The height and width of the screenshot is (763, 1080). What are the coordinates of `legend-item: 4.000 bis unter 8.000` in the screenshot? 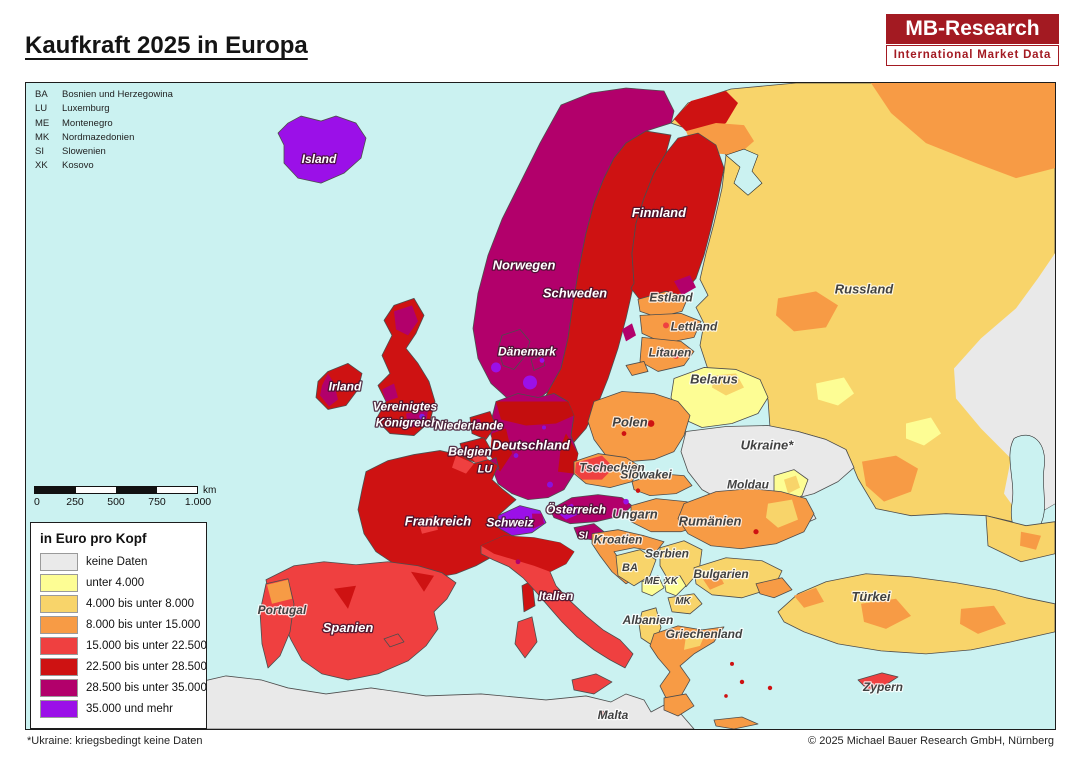 It's located at (118, 604).